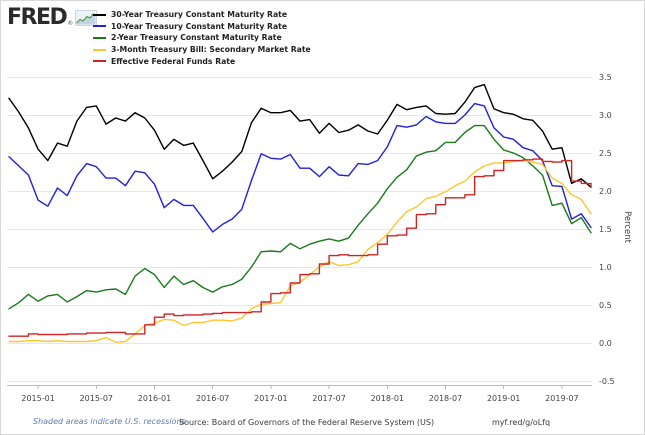 Image resolution: width=645 pixels, height=435 pixels. What do you see at coordinates (605, 305) in the screenshot?
I see `y-tick-label: 0.5` at bounding box center [605, 305].